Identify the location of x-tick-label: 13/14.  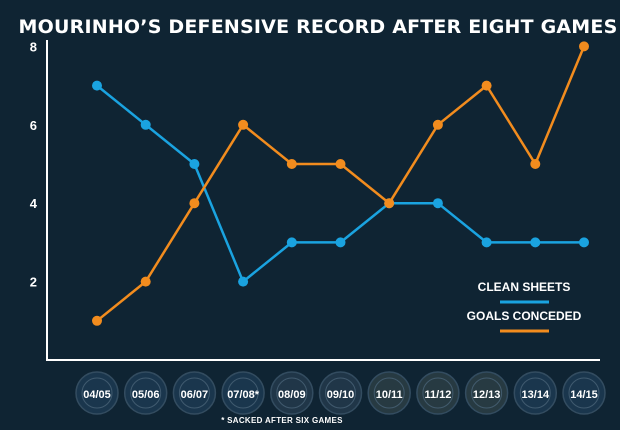
(536, 395).